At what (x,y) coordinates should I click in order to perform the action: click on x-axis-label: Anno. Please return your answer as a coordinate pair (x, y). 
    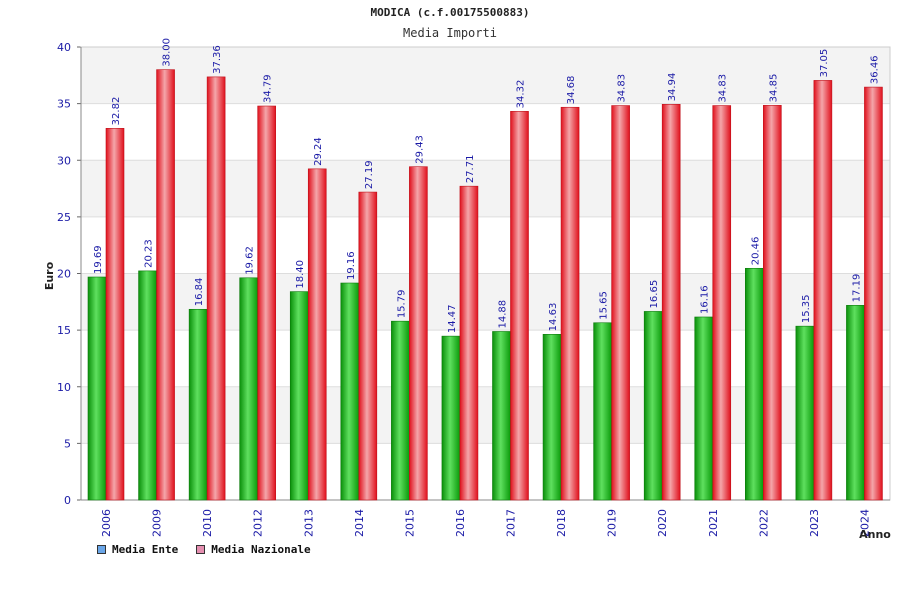
    Looking at the image, I should click on (875, 534).